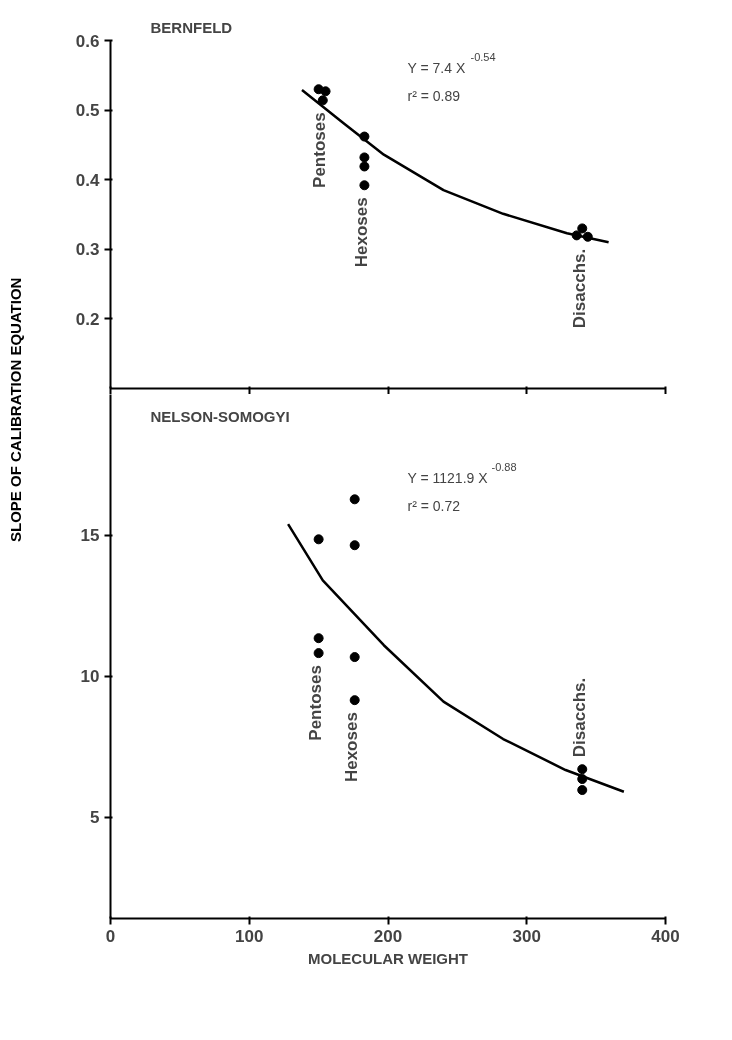 The width and height of the screenshot is (732, 1040). I want to click on y-tick-label: 0.2, so click(87, 319).